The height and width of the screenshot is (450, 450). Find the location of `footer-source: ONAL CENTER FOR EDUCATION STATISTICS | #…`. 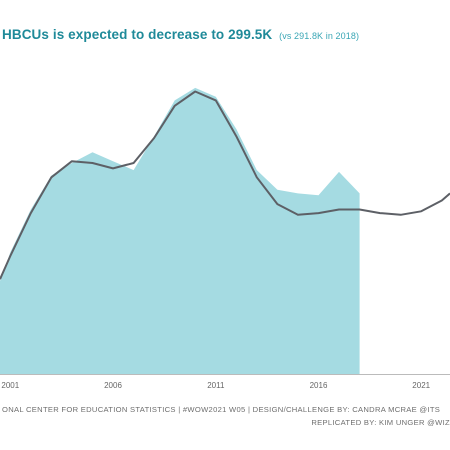

footer-source: ONAL CENTER FOR EDUCATION STATISTICS | #… is located at coordinates (221, 409).